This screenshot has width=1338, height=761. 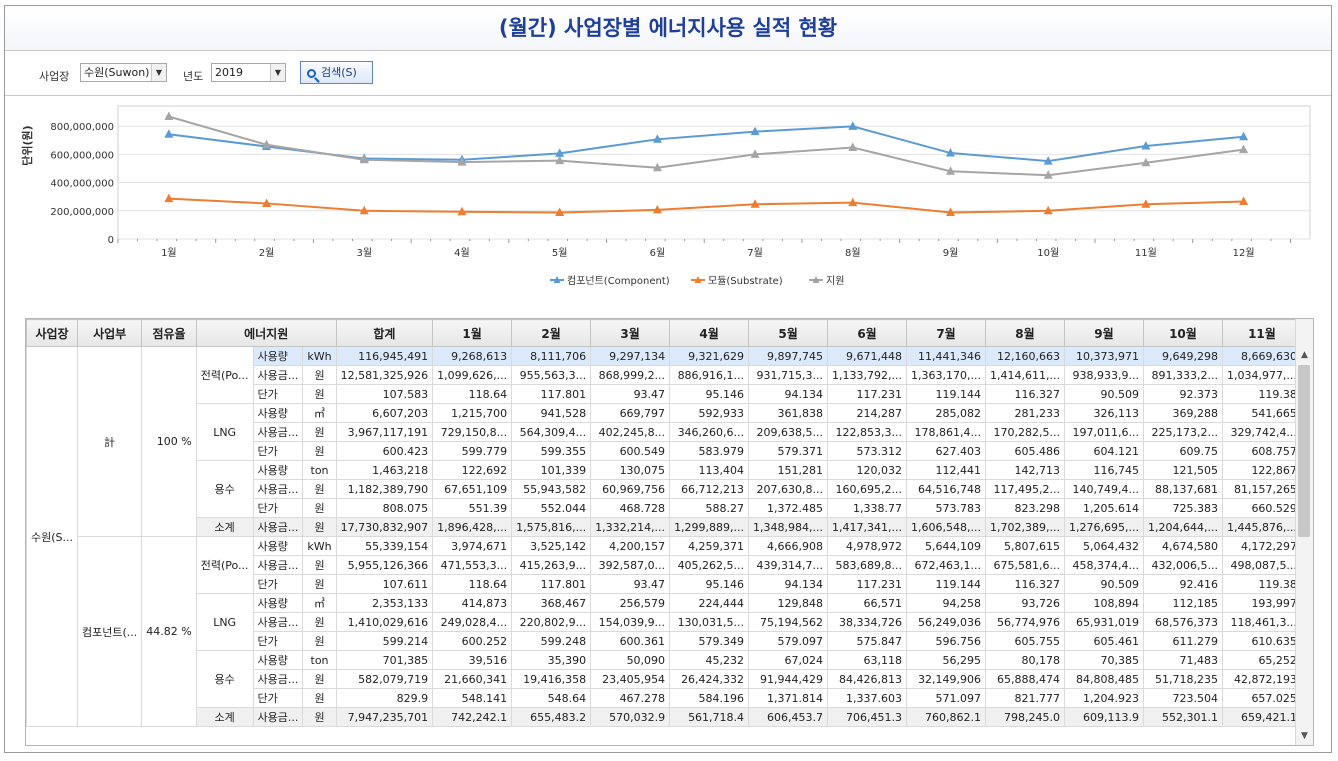 I want to click on column-header: 11월, so click(x=1261, y=333).